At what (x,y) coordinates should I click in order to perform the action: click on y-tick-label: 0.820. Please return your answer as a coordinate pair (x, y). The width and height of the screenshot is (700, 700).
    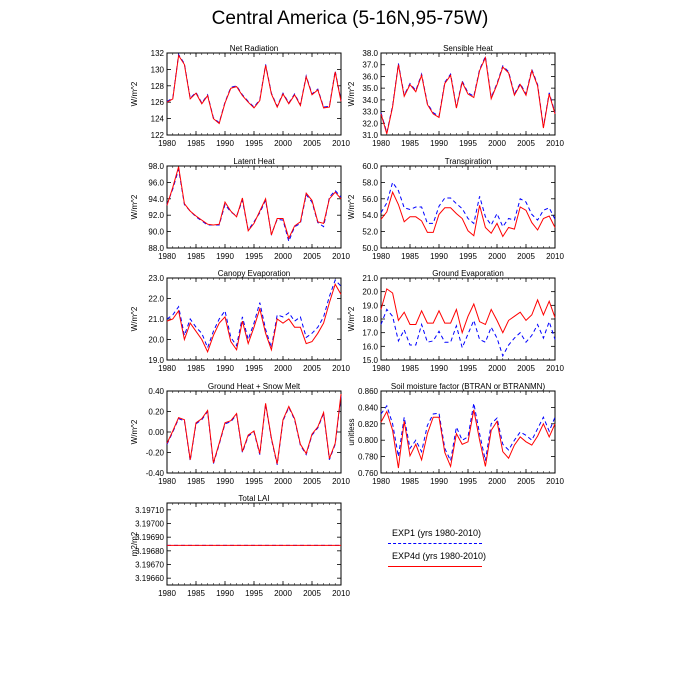
    Looking at the image, I should click on (368, 424).